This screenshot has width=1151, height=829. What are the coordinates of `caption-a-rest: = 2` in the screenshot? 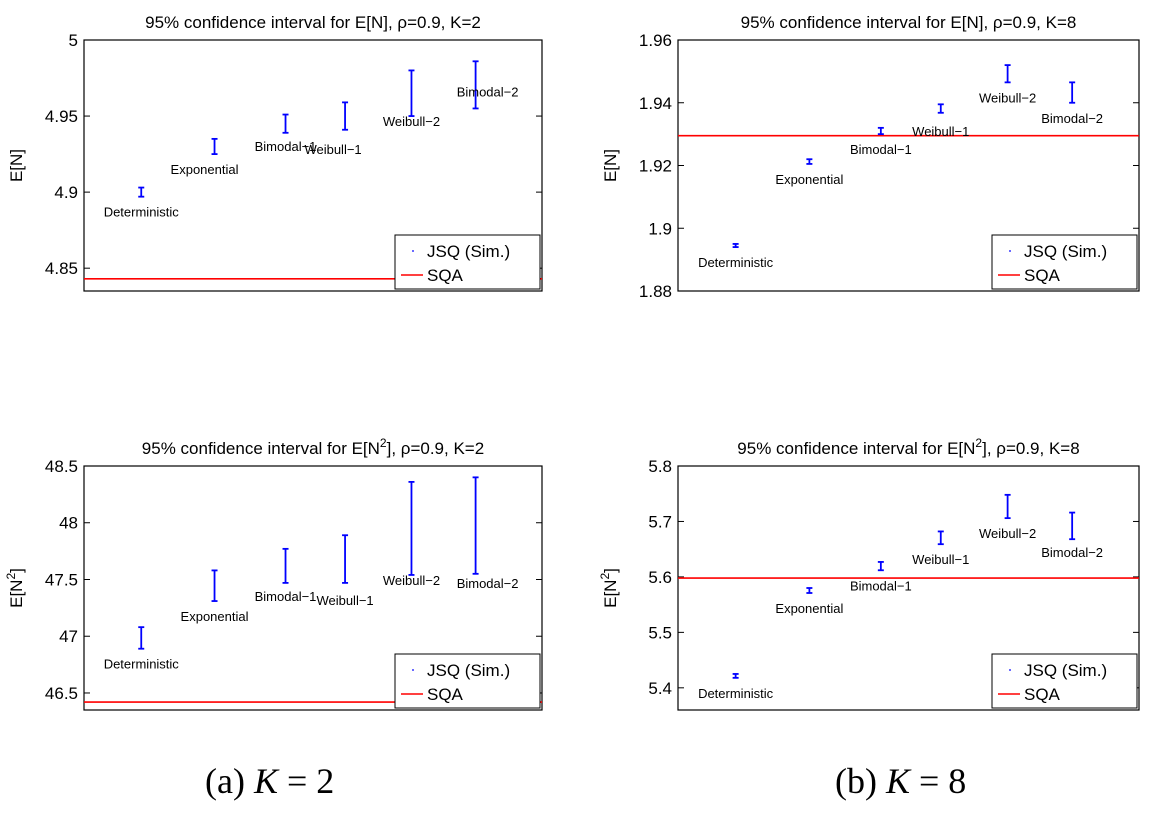 It's located at (306, 781).